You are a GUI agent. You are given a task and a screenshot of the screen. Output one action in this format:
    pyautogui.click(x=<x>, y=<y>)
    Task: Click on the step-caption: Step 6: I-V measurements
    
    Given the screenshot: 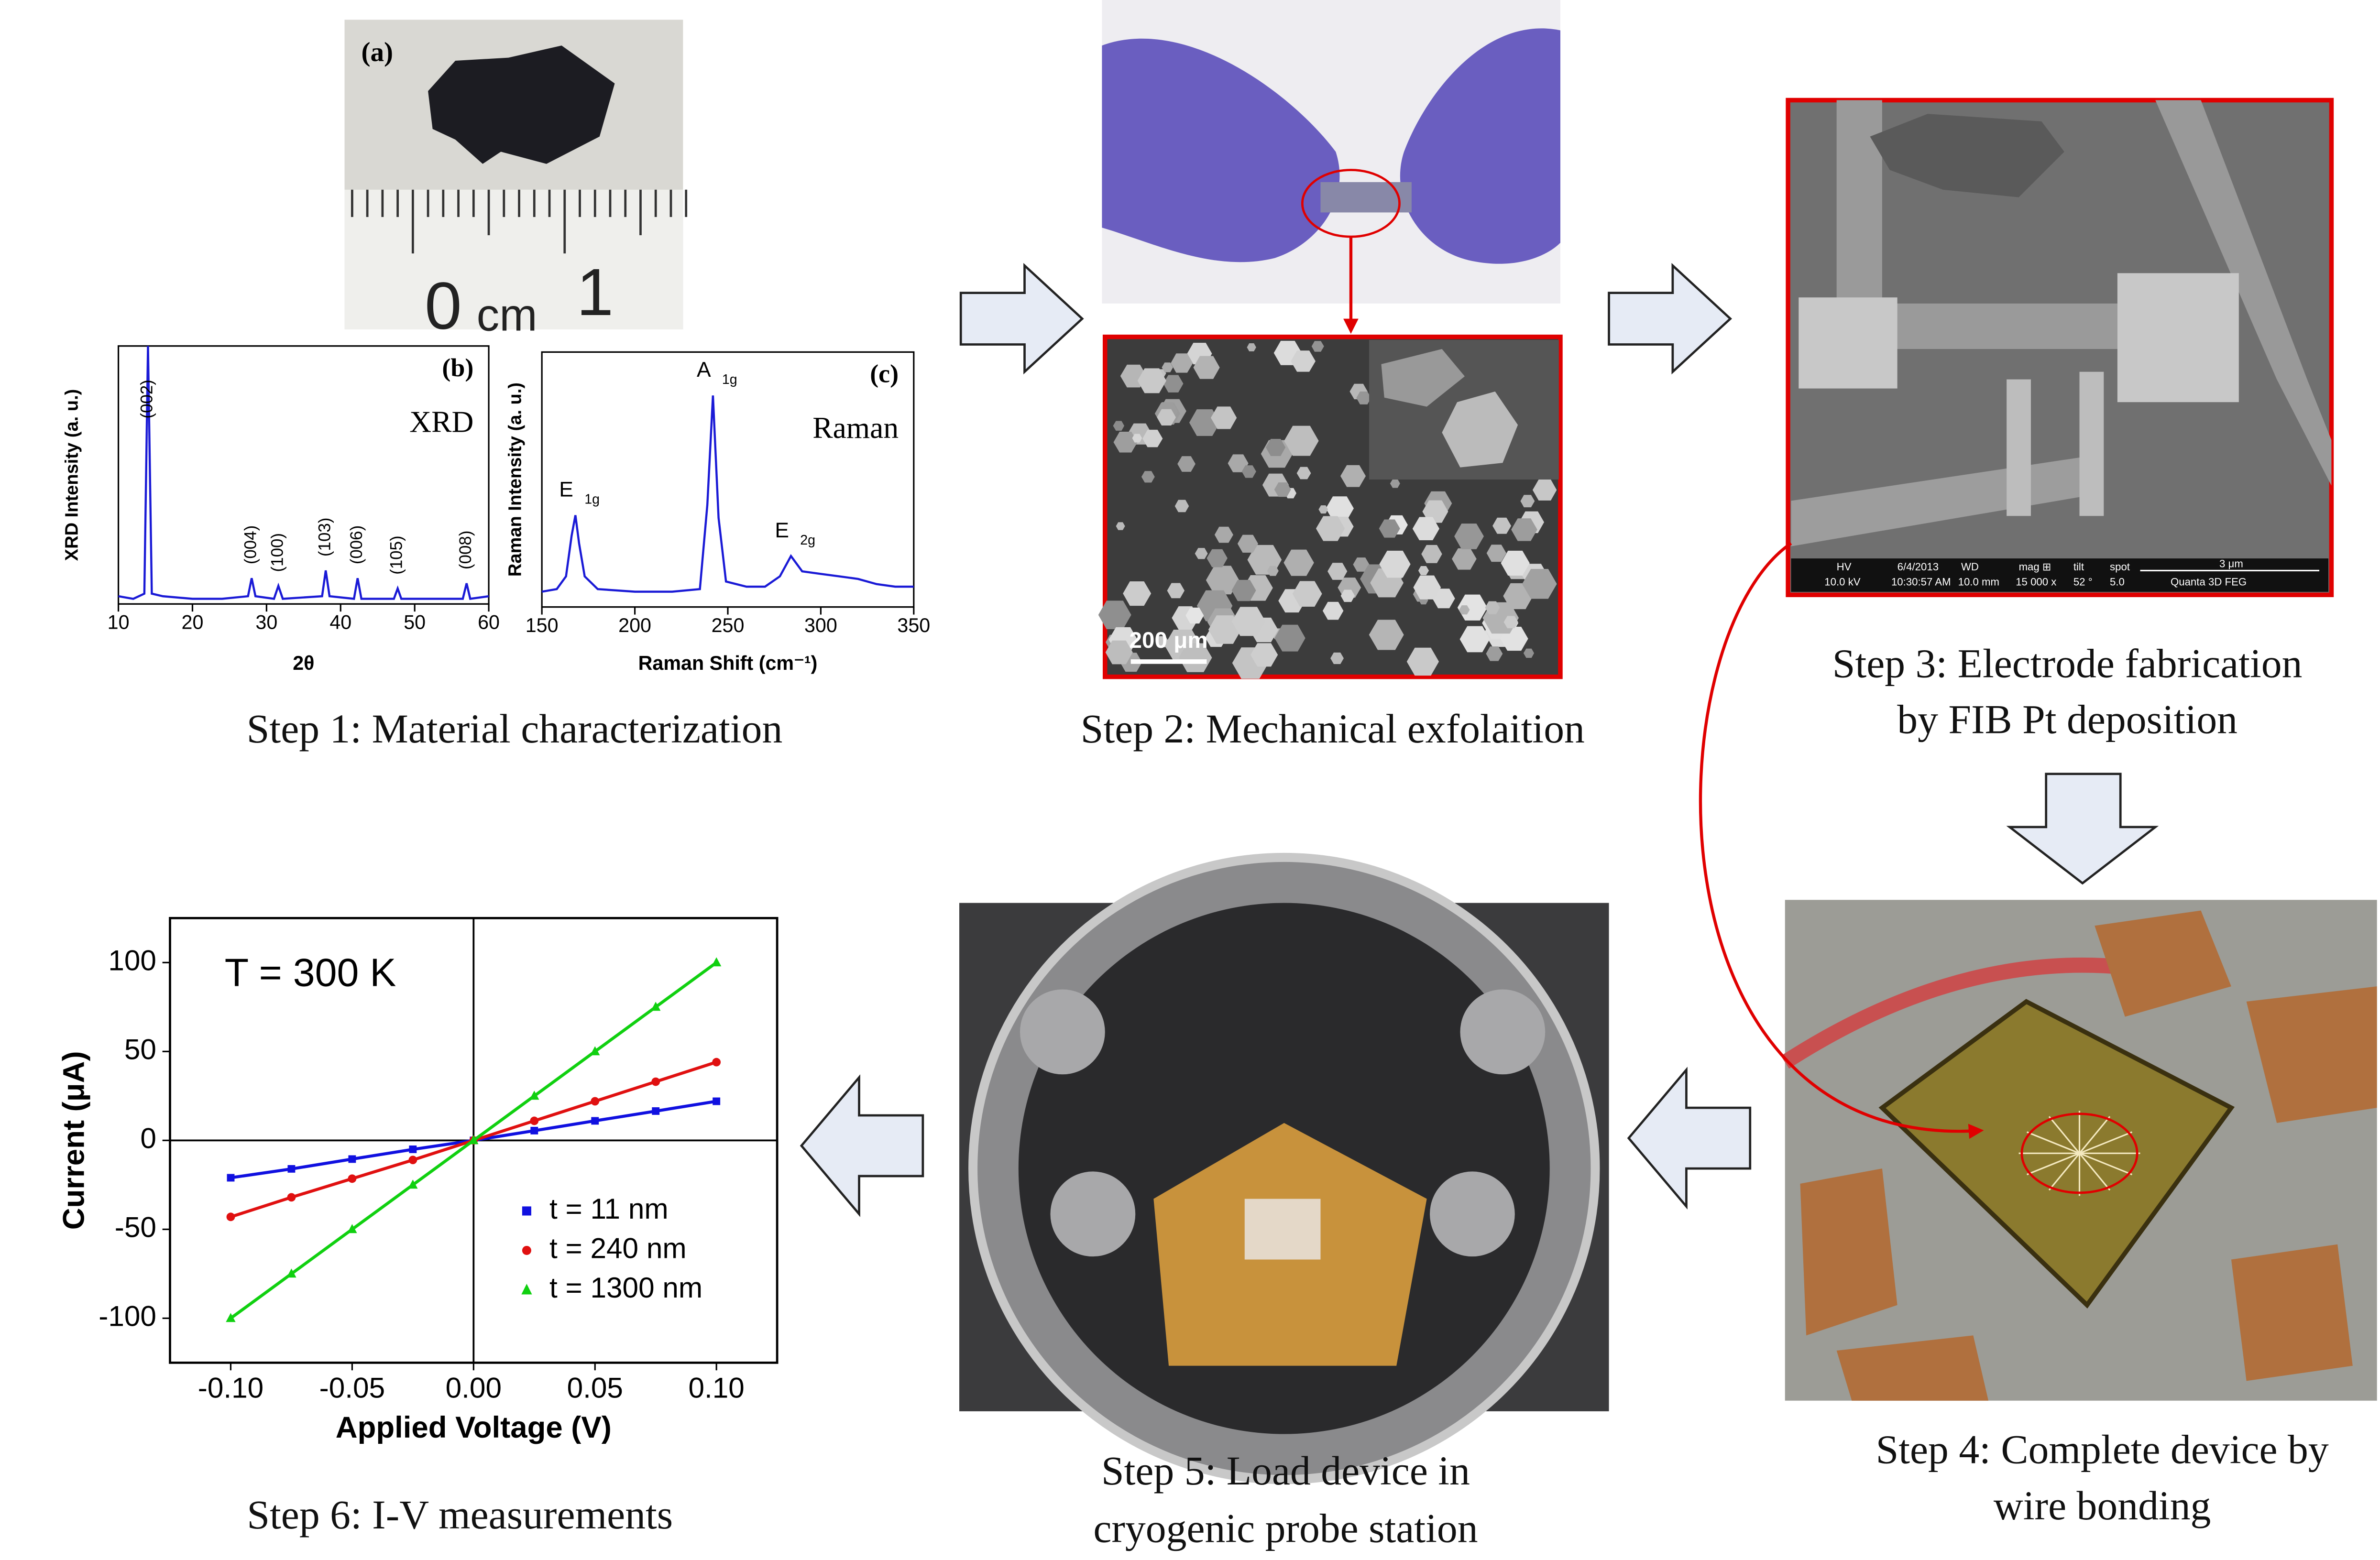 What is the action you would take?
    pyautogui.click(x=460, y=1515)
    